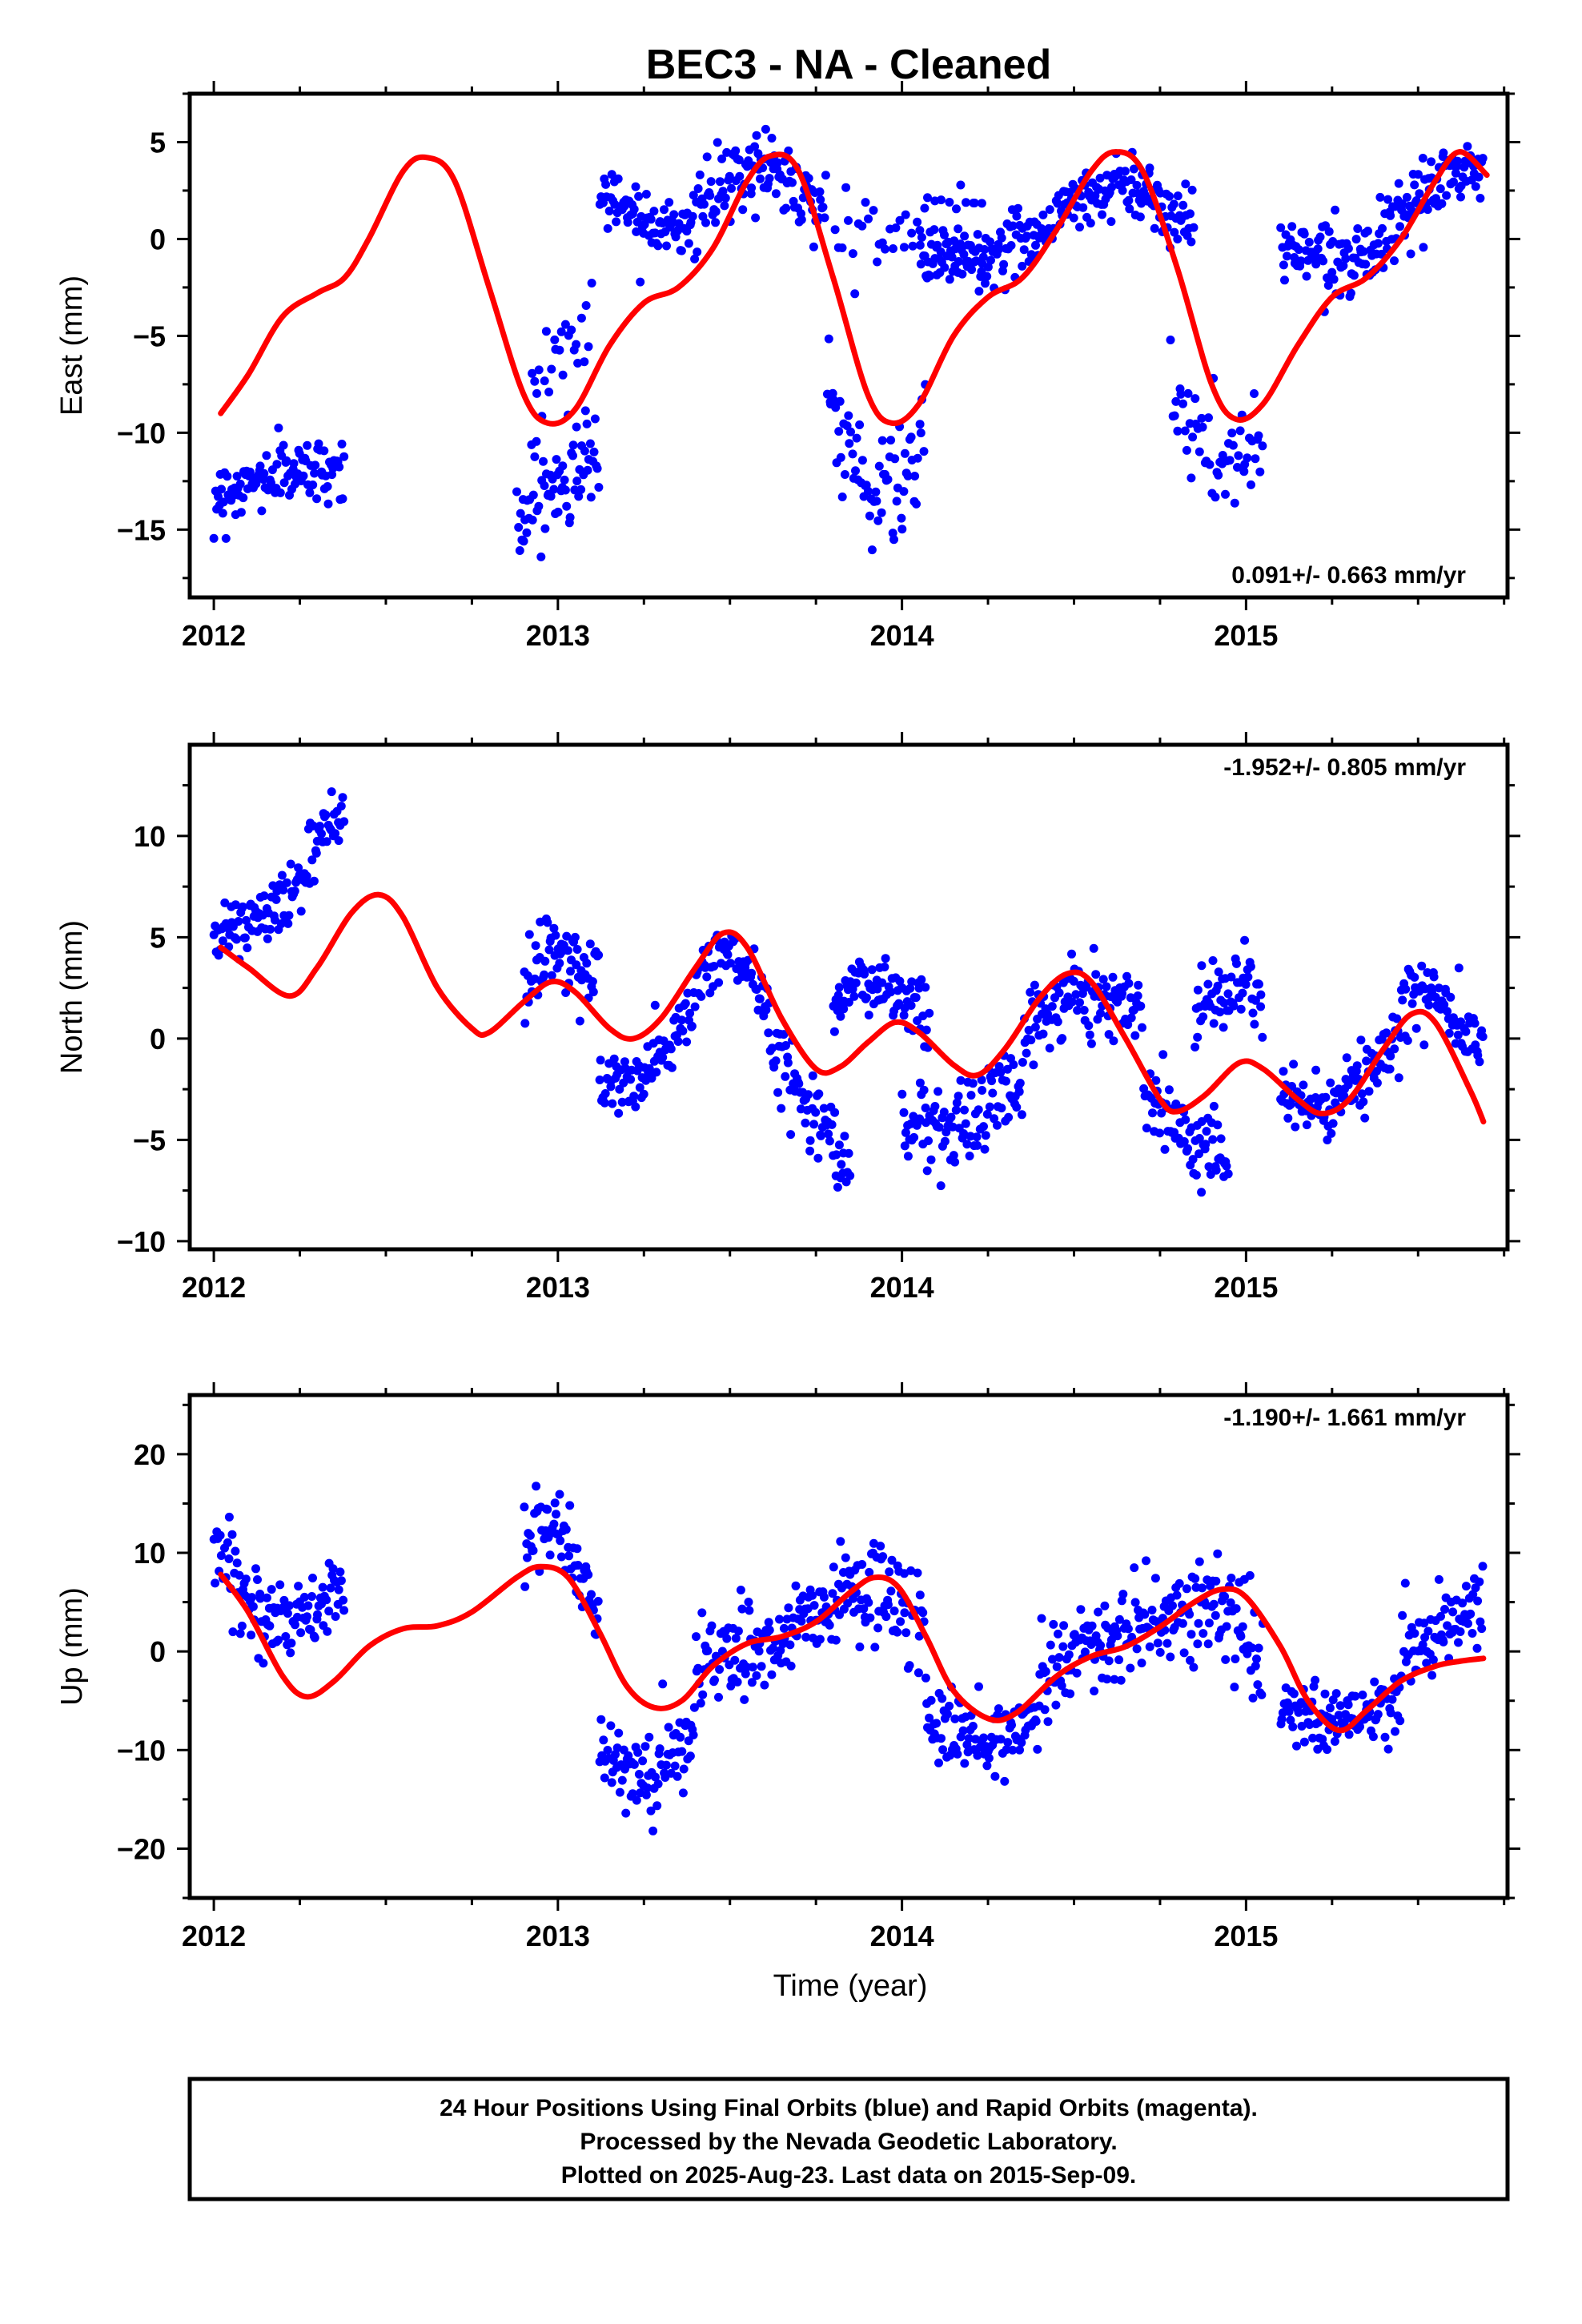 The height and width of the screenshot is (2324, 1582). Describe the element at coordinates (1344, 1418) in the screenshot. I see `up-rate-label: -1.190+/- 1.661 mm/yr` at that location.